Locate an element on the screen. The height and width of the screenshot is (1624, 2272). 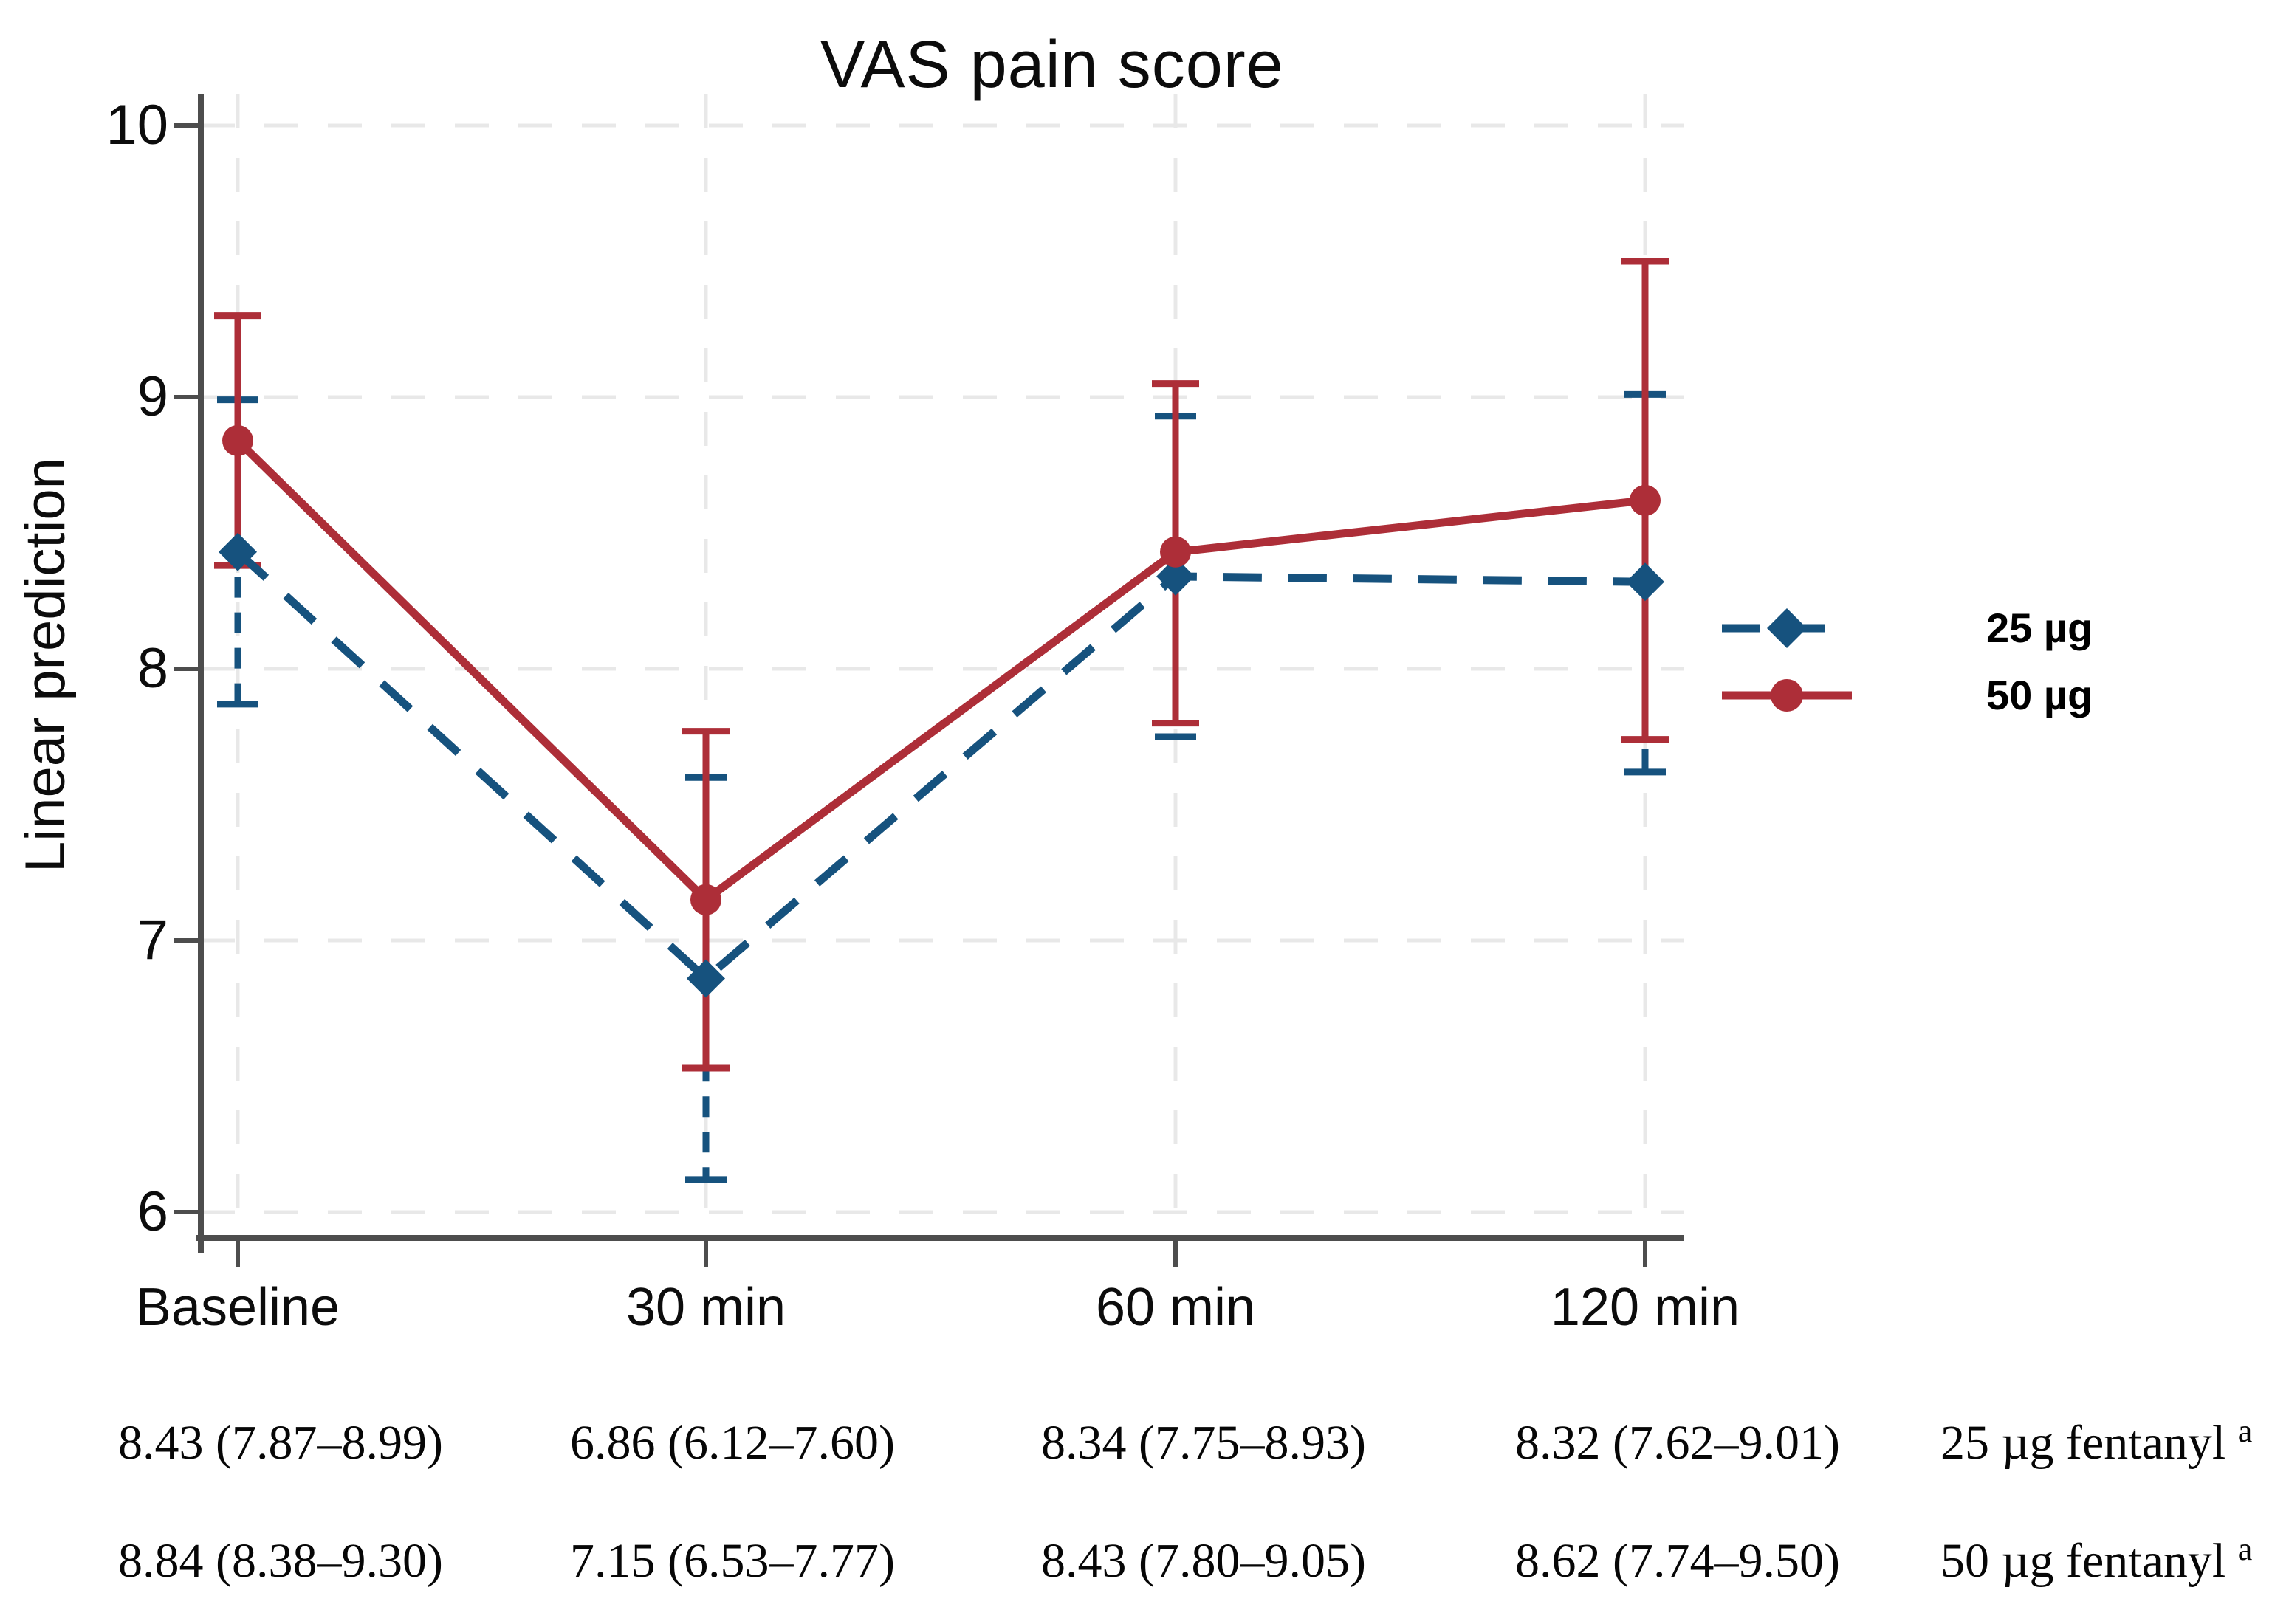
x-tick-label-30-min: 30 min is located at coordinates (706, 1307).